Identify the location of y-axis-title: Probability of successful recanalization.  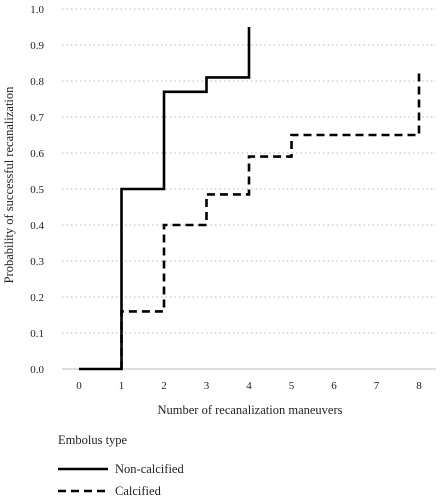
(9, 185).